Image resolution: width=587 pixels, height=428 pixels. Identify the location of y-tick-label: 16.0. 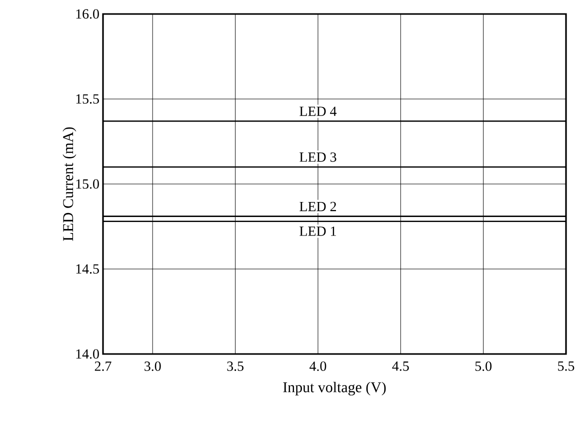
(87, 14).